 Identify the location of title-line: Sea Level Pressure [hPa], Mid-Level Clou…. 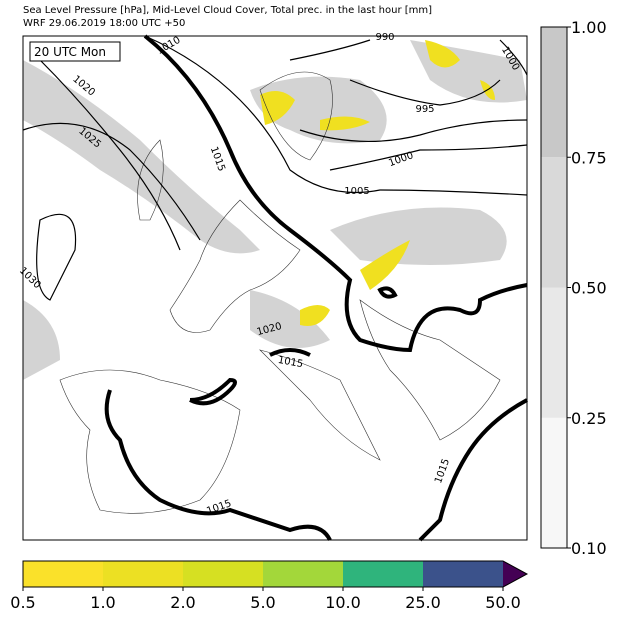
(227, 10).